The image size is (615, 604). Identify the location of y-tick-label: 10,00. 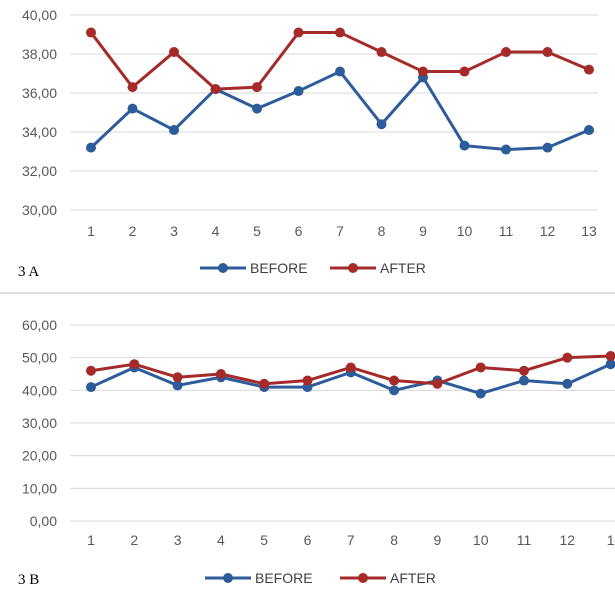
(39, 488).